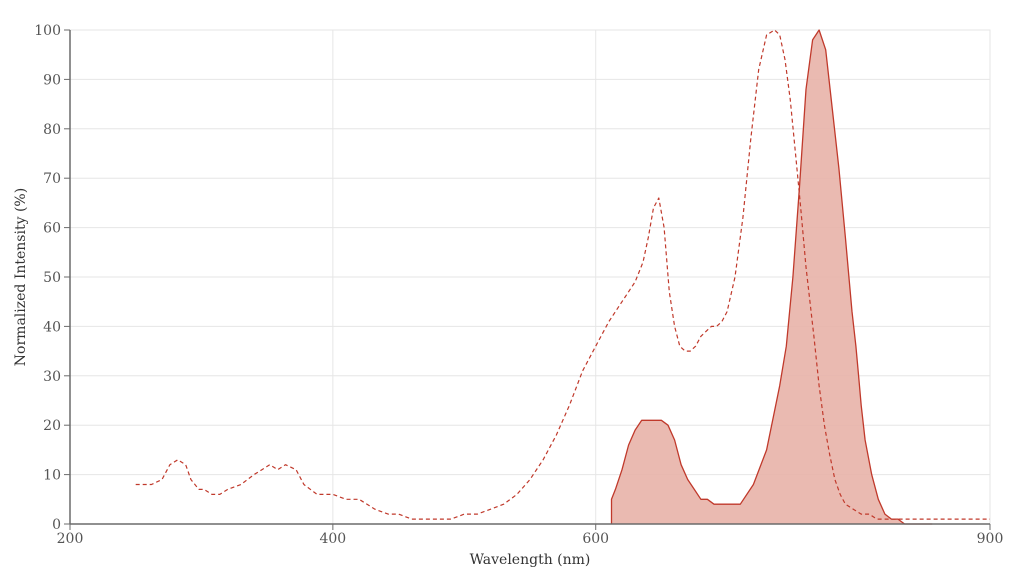 The height and width of the screenshot is (574, 1010). Describe the element at coordinates (52, 80) in the screenshot. I see `y-tick-label: 90` at that location.